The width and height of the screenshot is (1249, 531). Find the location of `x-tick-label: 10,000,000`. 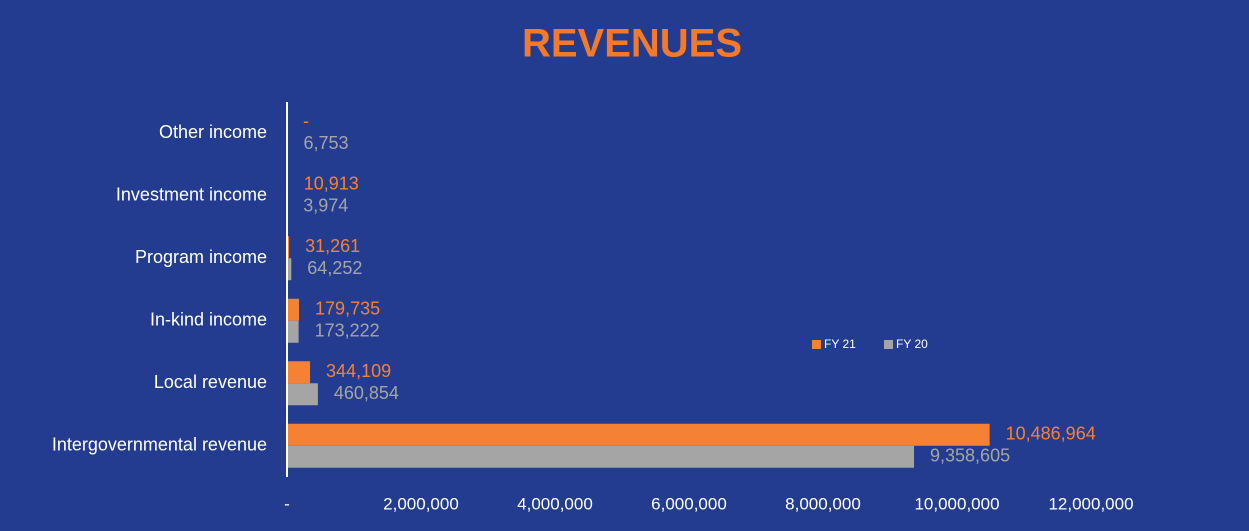

x-tick-label: 10,000,000 is located at coordinates (956, 503).